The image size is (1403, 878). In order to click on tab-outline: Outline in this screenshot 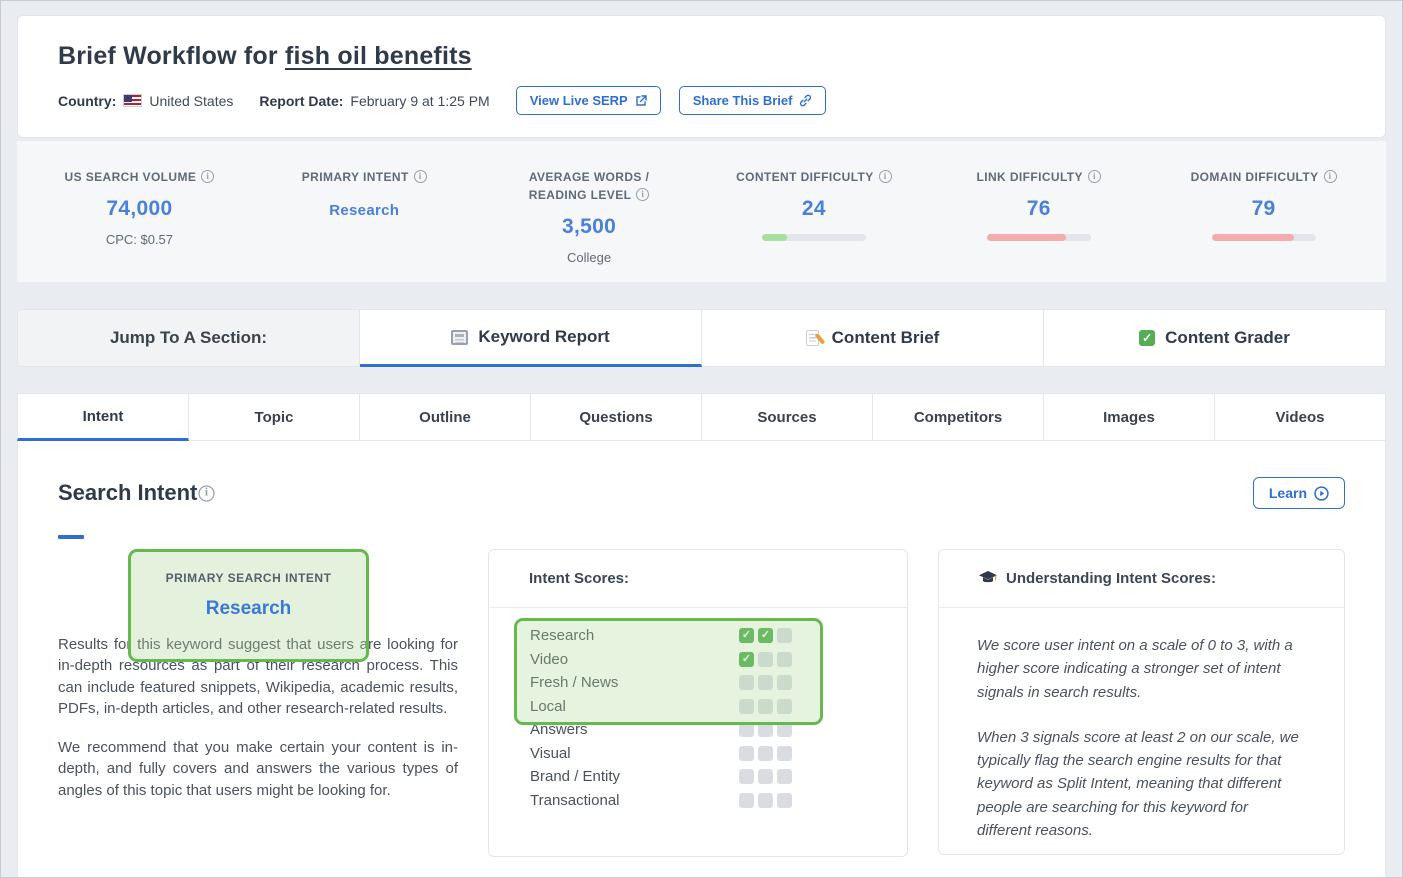, I will do `click(445, 417)`.